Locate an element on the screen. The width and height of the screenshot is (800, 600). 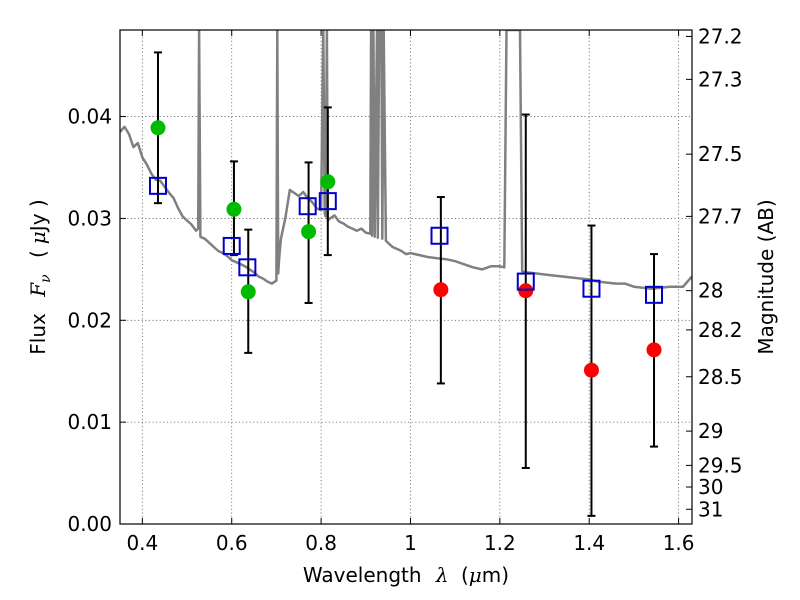
magnitude-tick-label: 27.2 is located at coordinates (720, 36).